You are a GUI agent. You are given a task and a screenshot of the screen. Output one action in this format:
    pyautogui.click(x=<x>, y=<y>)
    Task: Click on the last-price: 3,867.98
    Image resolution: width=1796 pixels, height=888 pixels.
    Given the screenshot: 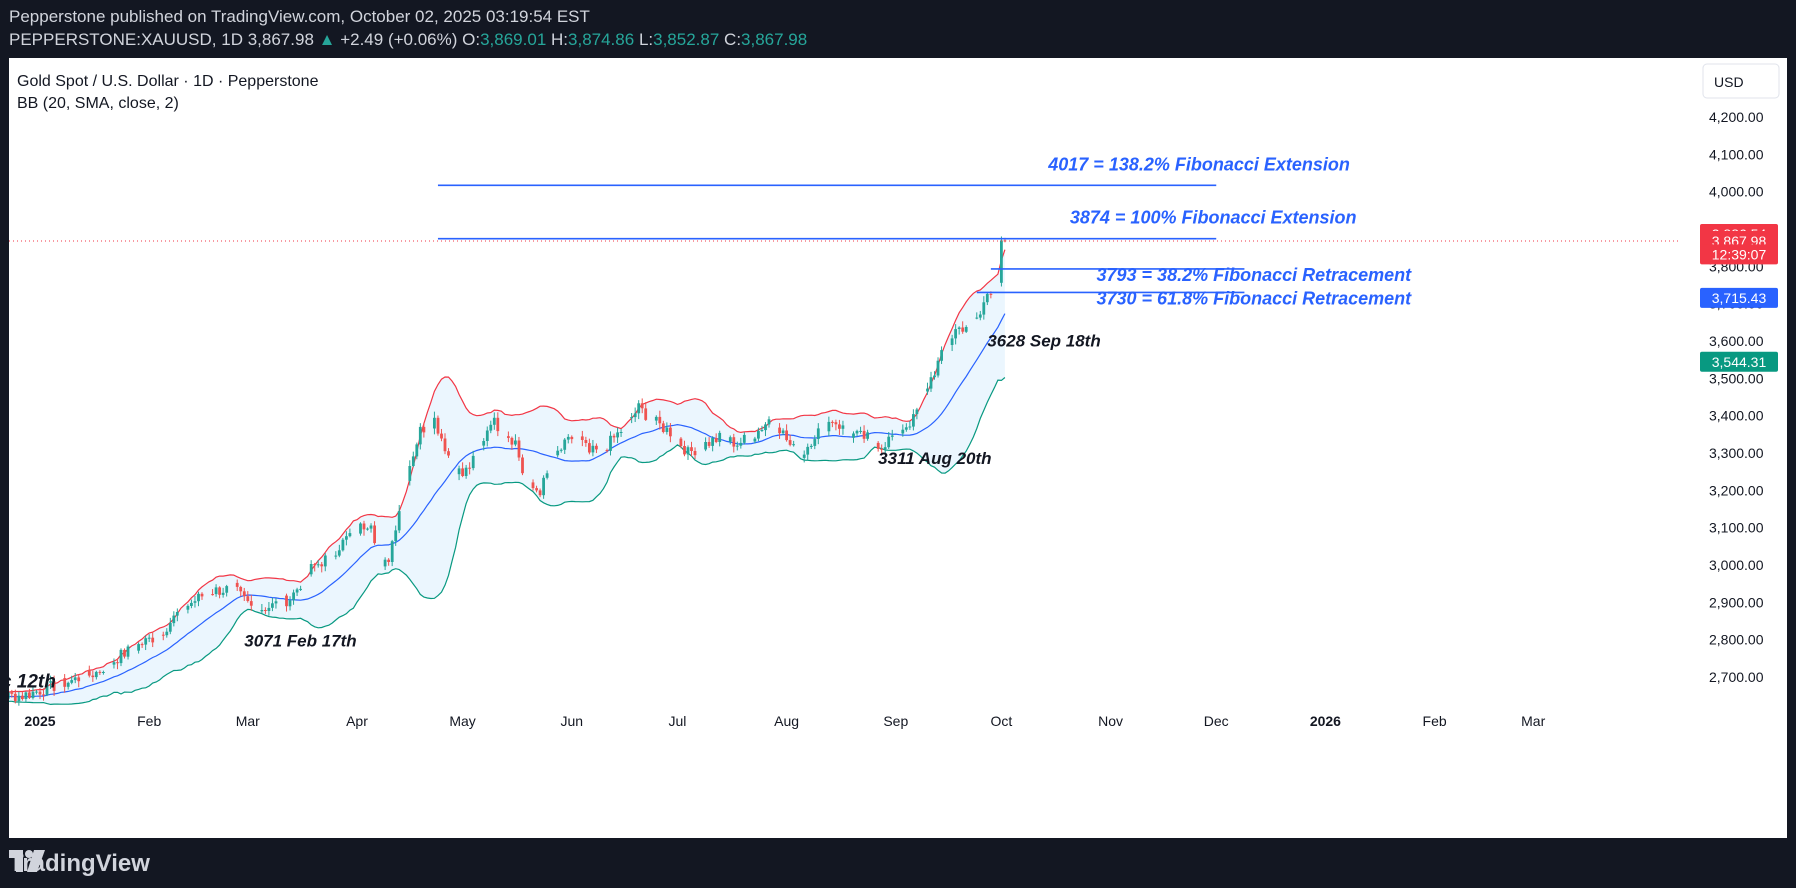 What is the action you would take?
    pyautogui.click(x=280, y=39)
    